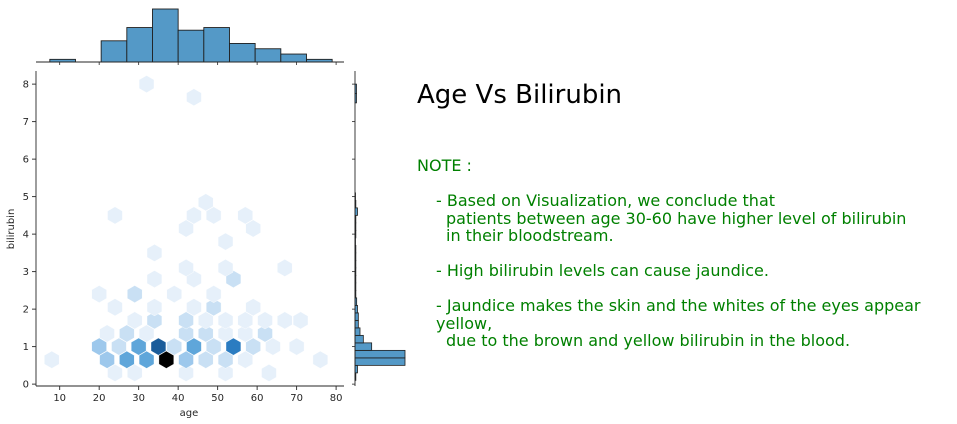  What do you see at coordinates (26, 197) in the screenshot?
I see `y-tick-label: 5` at bounding box center [26, 197].